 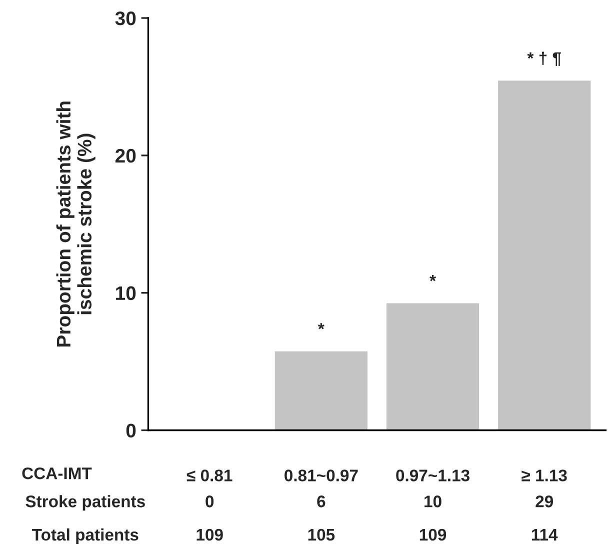 I want to click on y-tick-label: 10, so click(x=126, y=293).